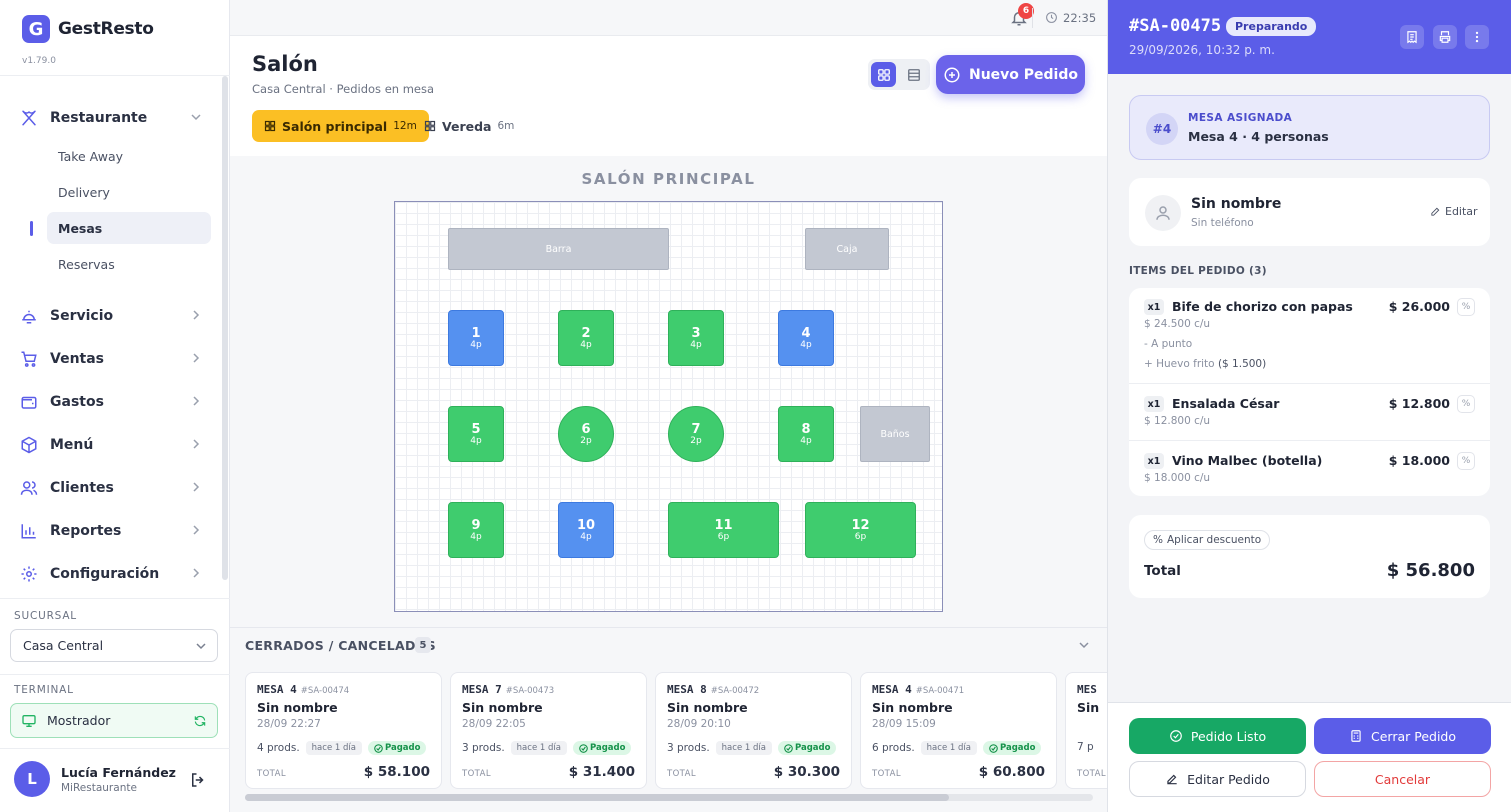  I want to click on table-7: 7 2p, so click(696, 434).